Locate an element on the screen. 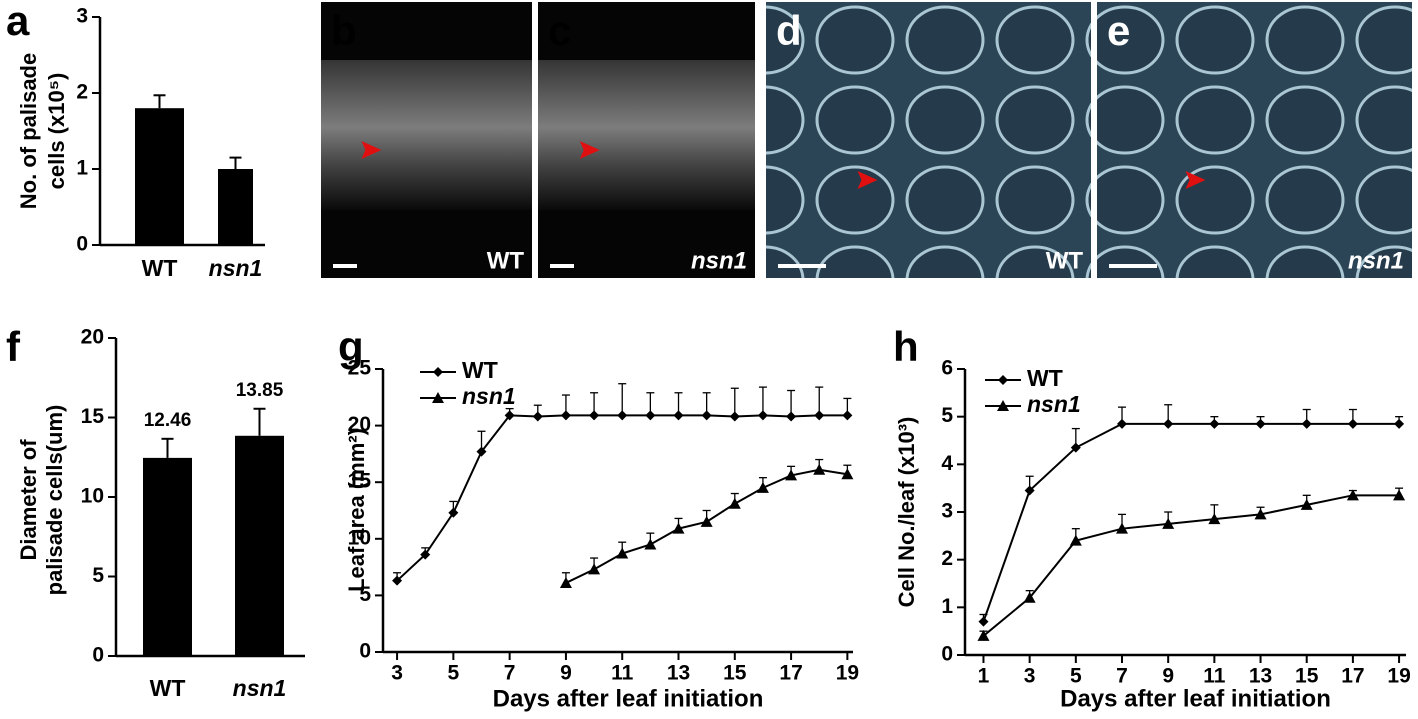 Image resolution: width=1418 pixels, height=719 pixels. y-tick-label: 25 is located at coordinates (360, 368).